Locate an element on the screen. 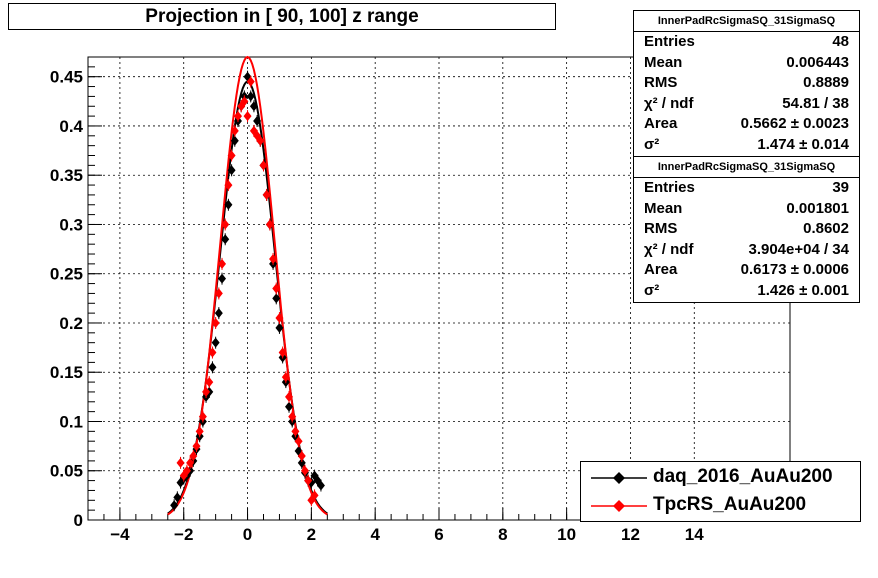  x-tick-label: 8 is located at coordinates (502, 534).